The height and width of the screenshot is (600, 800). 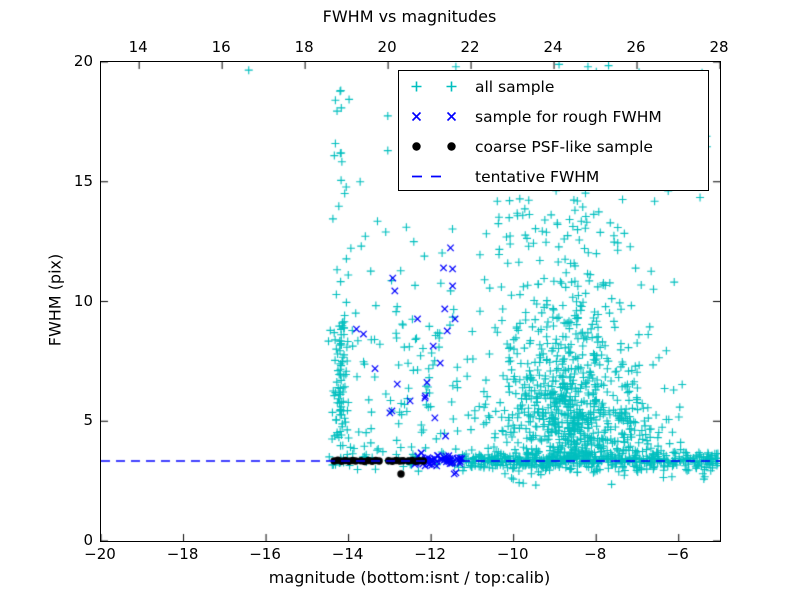 What do you see at coordinates (470, 47) in the screenshot?
I see `x-tick-label-top: 22` at bounding box center [470, 47].